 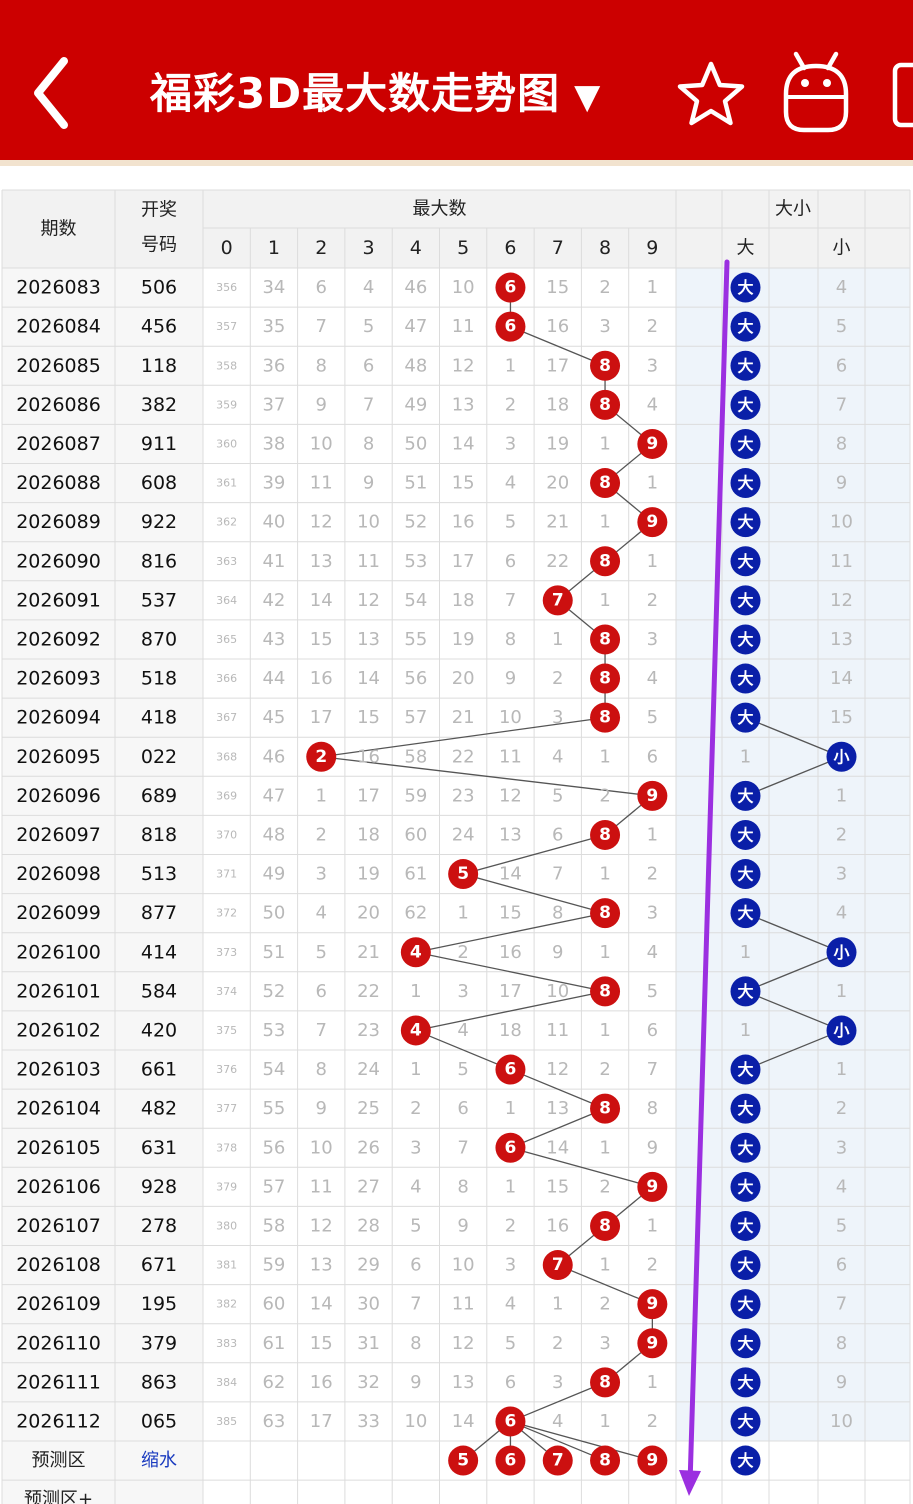 I want to click on small-ball, so click(x=841, y=952).